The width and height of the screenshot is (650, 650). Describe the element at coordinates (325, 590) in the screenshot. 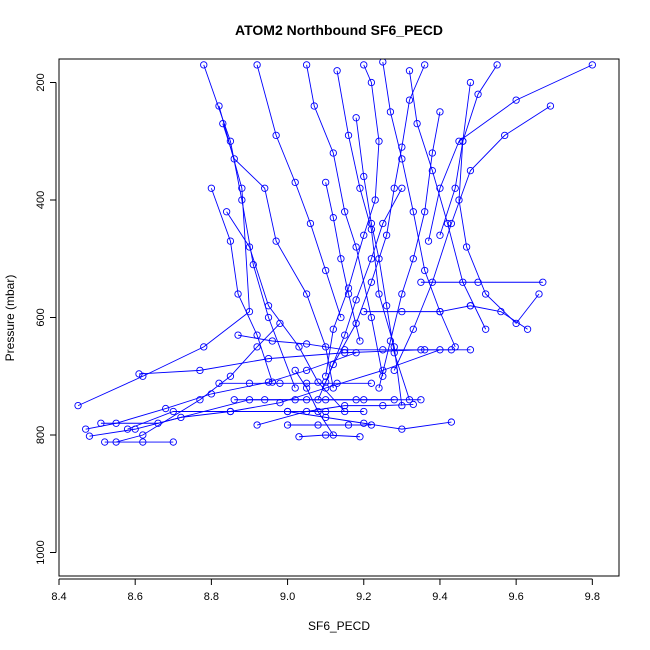

I see `x-axis: 8.4 8.6 8.8 9.0 9.2 9.4 9.6 9.8` at that location.